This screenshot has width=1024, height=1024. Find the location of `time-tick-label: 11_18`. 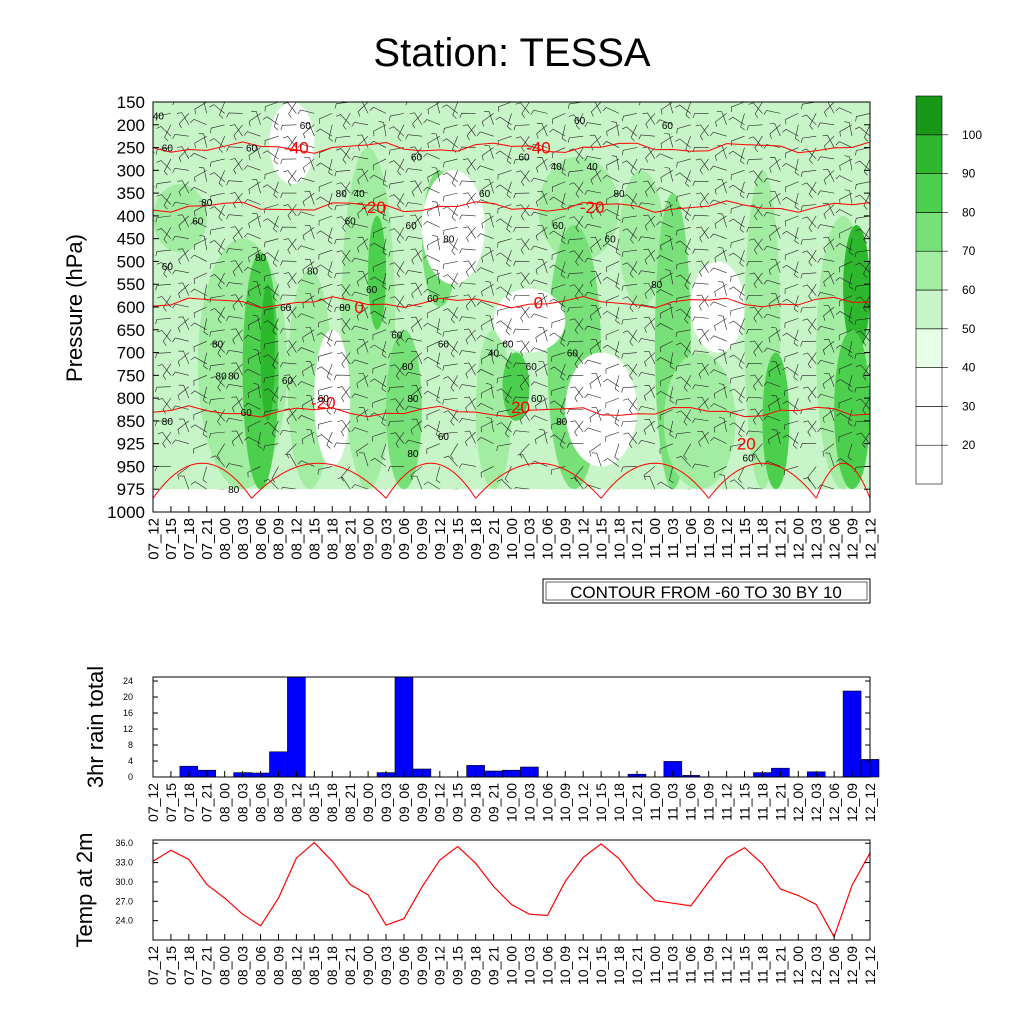

time-tick-label: 11_18 is located at coordinates (763, 538).